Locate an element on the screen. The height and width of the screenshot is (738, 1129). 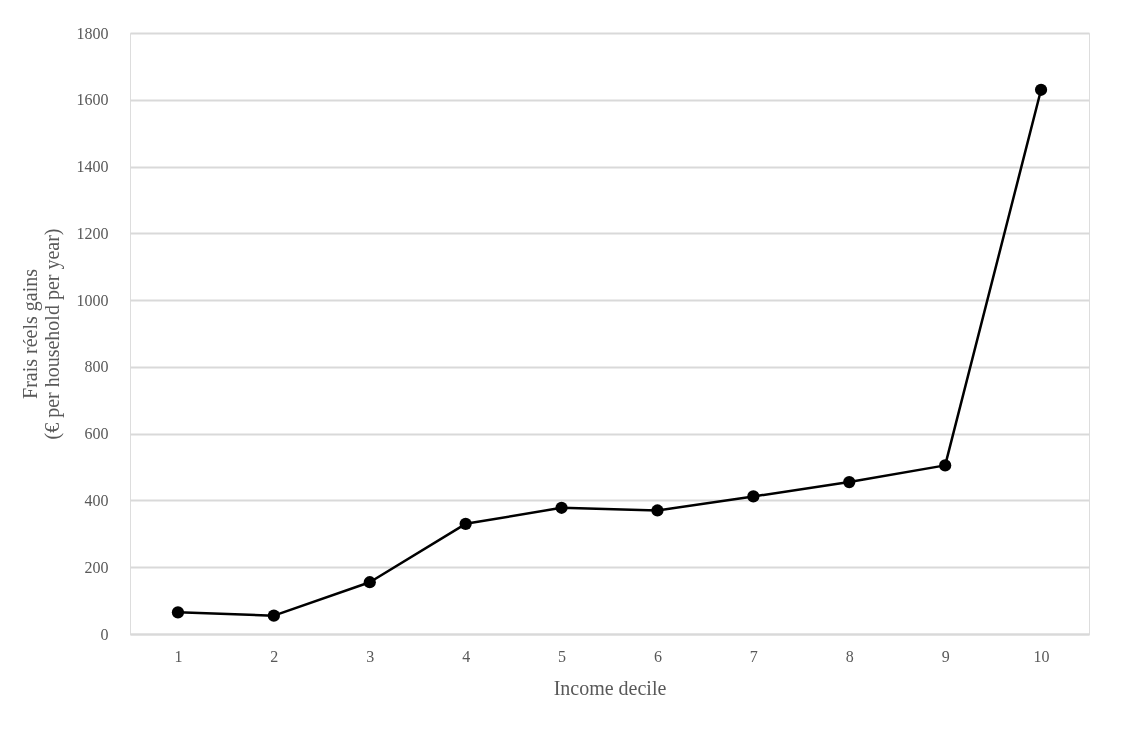
y-tick-label: 1600 is located at coordinates (92, 100).